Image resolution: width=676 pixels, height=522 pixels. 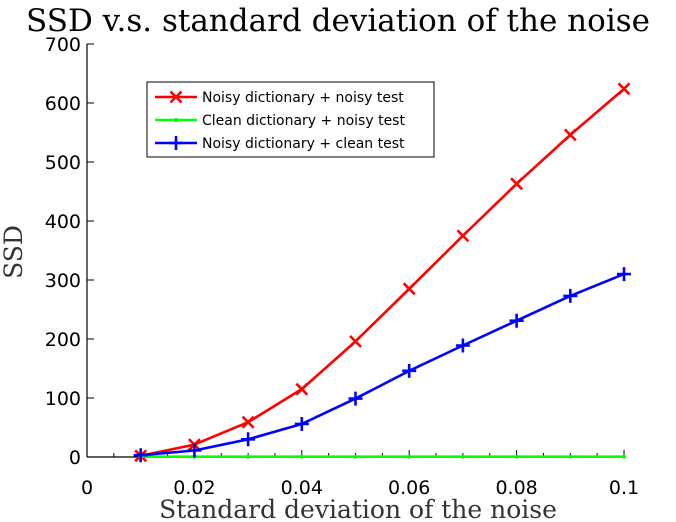 I want to click on legend-label: Clean dictionary + noisy test, so click(x=303, y=121).